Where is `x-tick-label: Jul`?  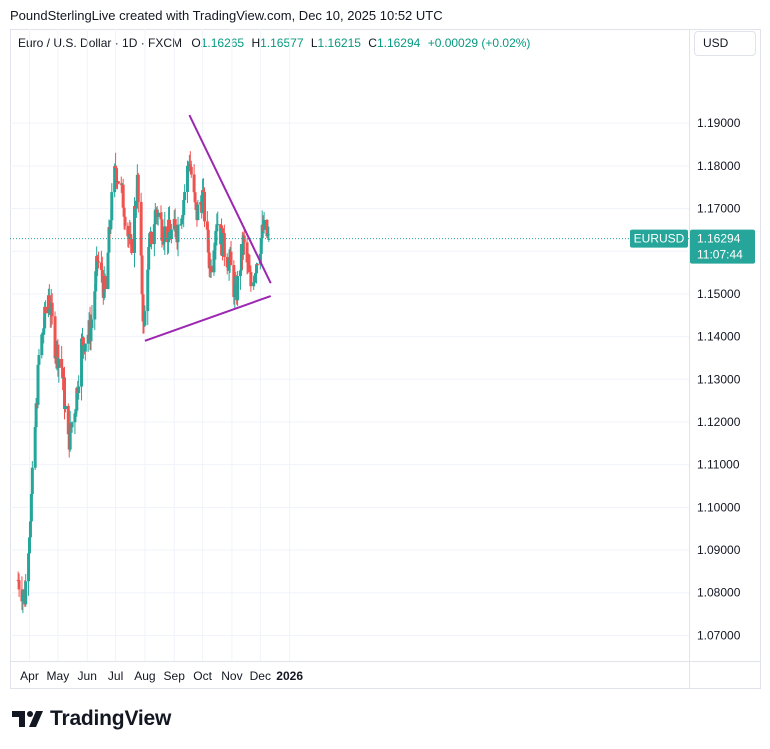 x-tick-label: Jul is located at coordinates (115, 676).